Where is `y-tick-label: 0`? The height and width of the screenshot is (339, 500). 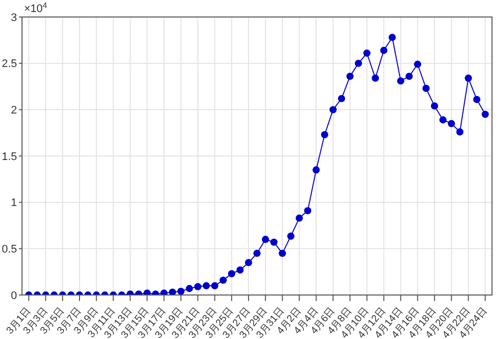 y-tick-label: 0 is located at coordinates (13, 296).